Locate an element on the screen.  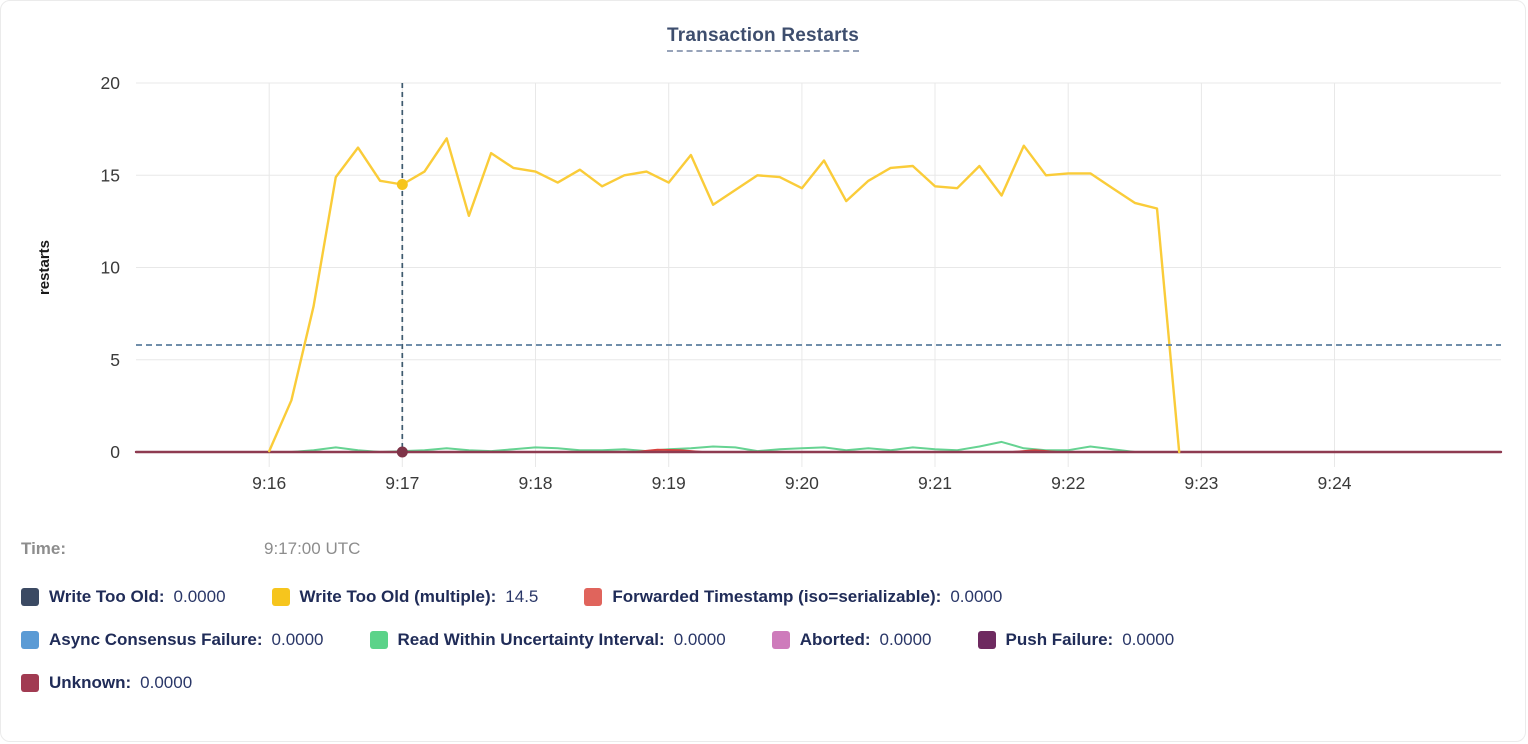
legend-item-write-too-old-multiple: Write Too Old (multiple): 14.5 is located at coordinates (405, 597).